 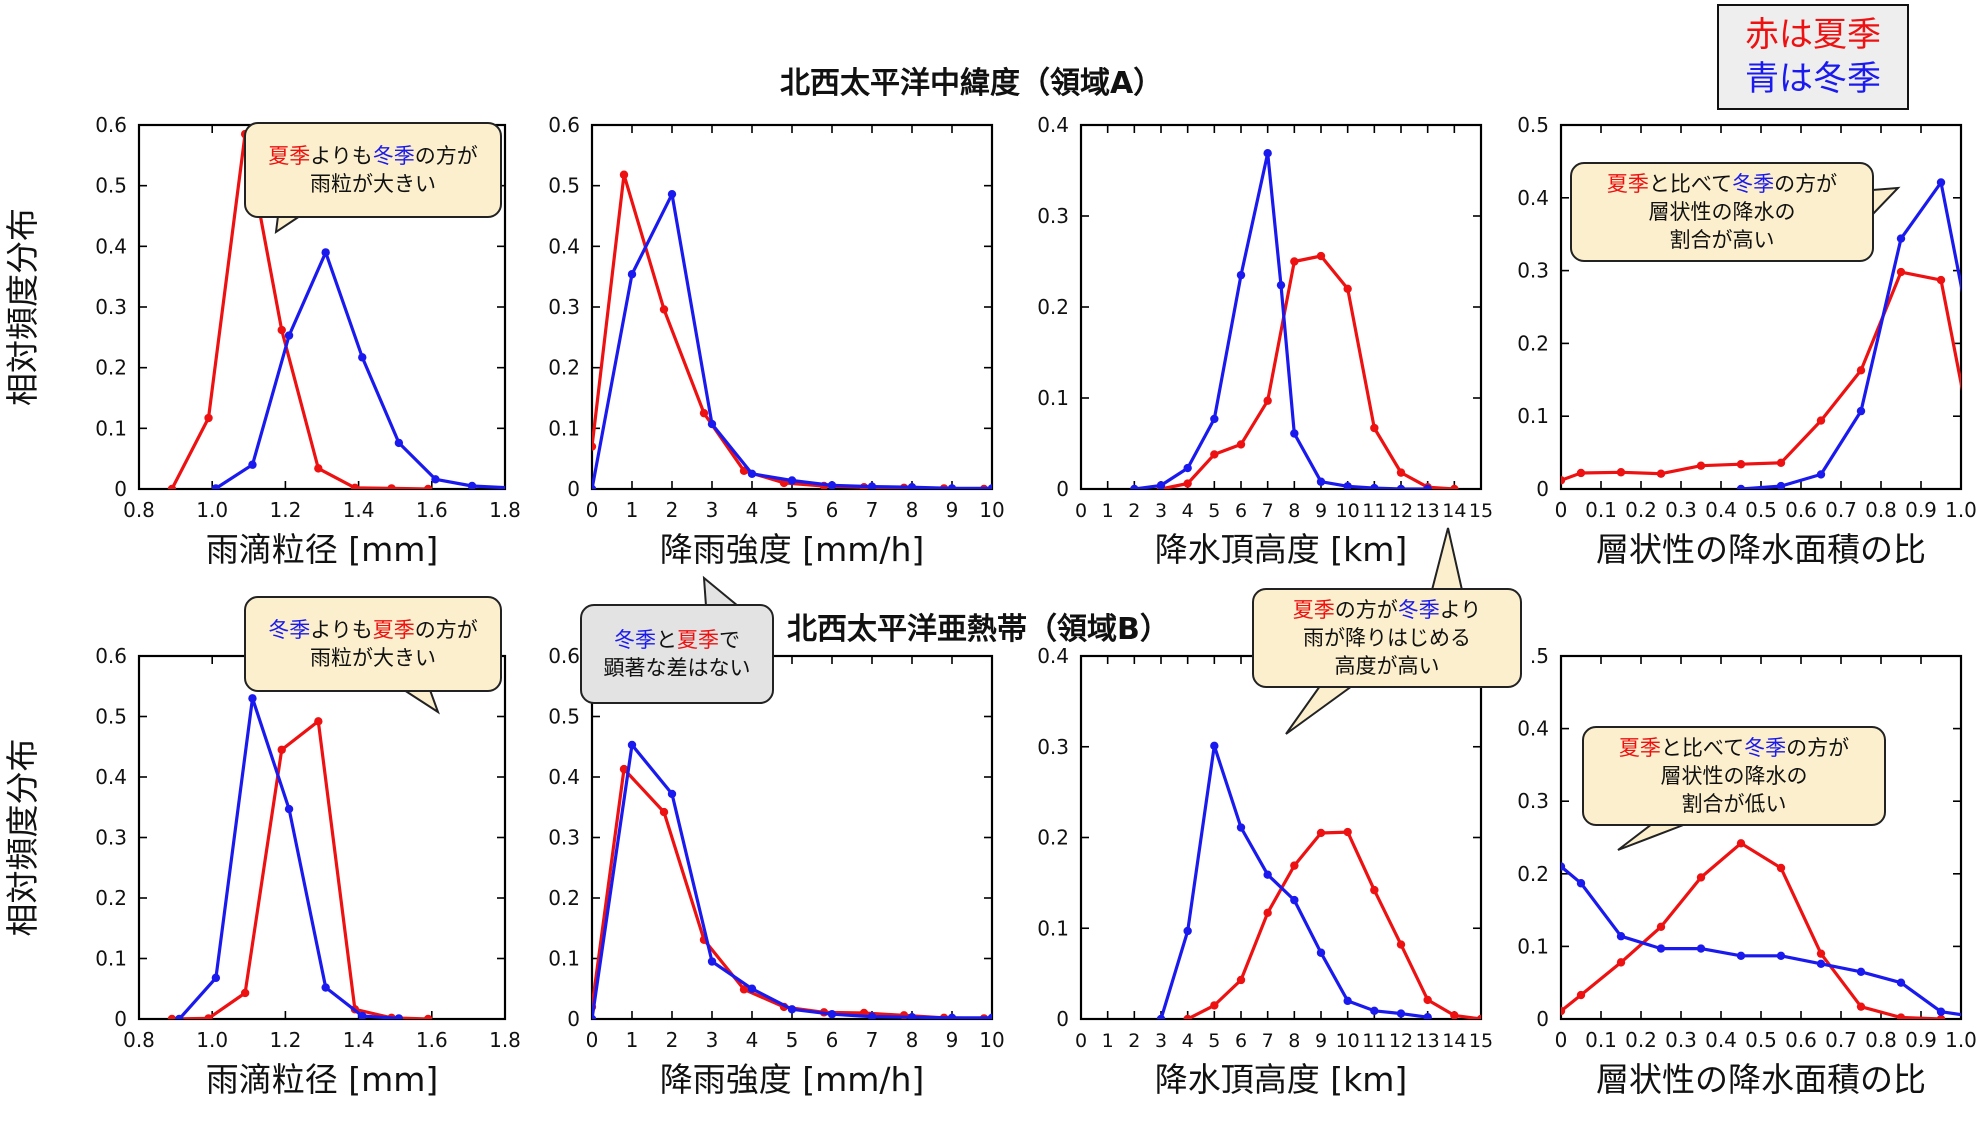 I want to click on series-line-summer-a1, so click(x=299, y=310).